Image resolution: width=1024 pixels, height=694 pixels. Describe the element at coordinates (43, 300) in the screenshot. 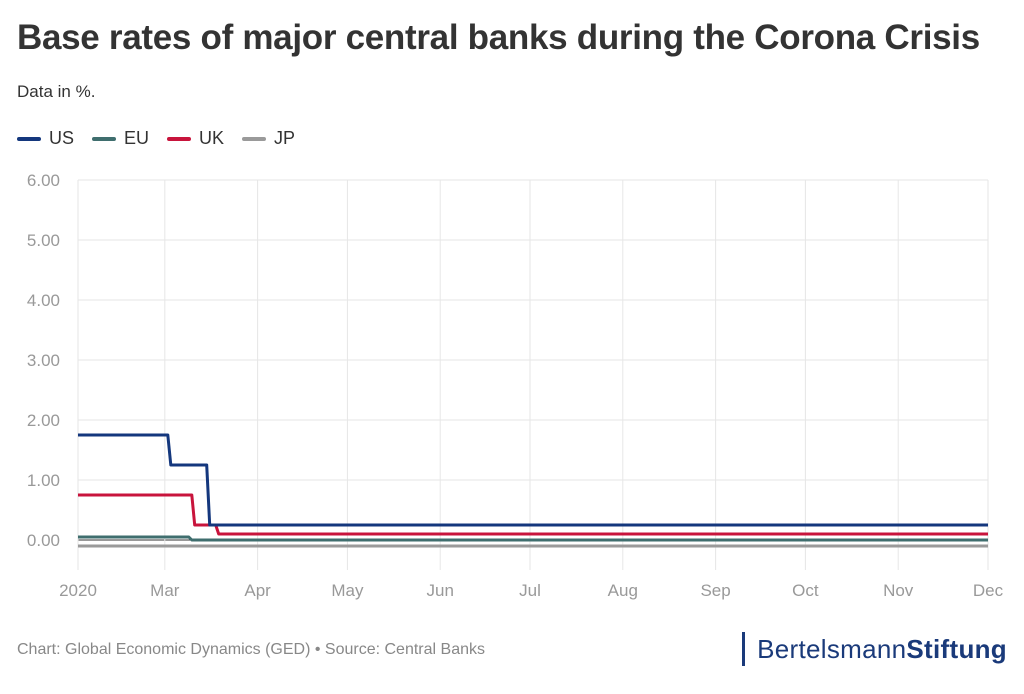

I see `y-tick-label: 4.00` at that location.